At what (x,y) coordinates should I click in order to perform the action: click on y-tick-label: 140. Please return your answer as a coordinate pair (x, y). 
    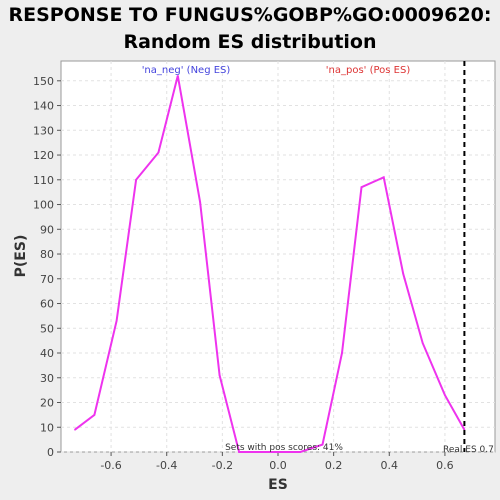
    Looking at the image, I should click on (43, 106).